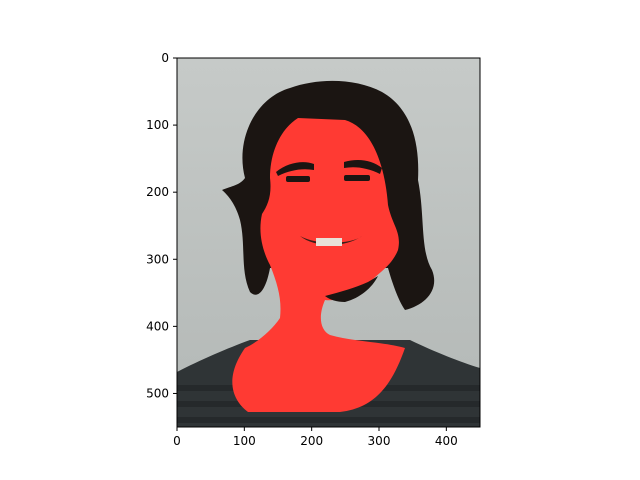 This screenshot has height=480, width=640. I want to click on x-tick-label: 200, so click(311, 441).